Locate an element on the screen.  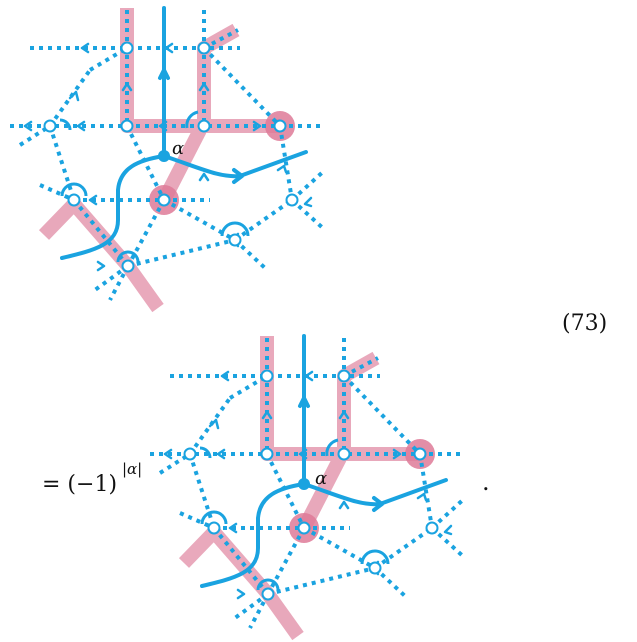
alpha-label-top: α is located at coordinates (178, 148).